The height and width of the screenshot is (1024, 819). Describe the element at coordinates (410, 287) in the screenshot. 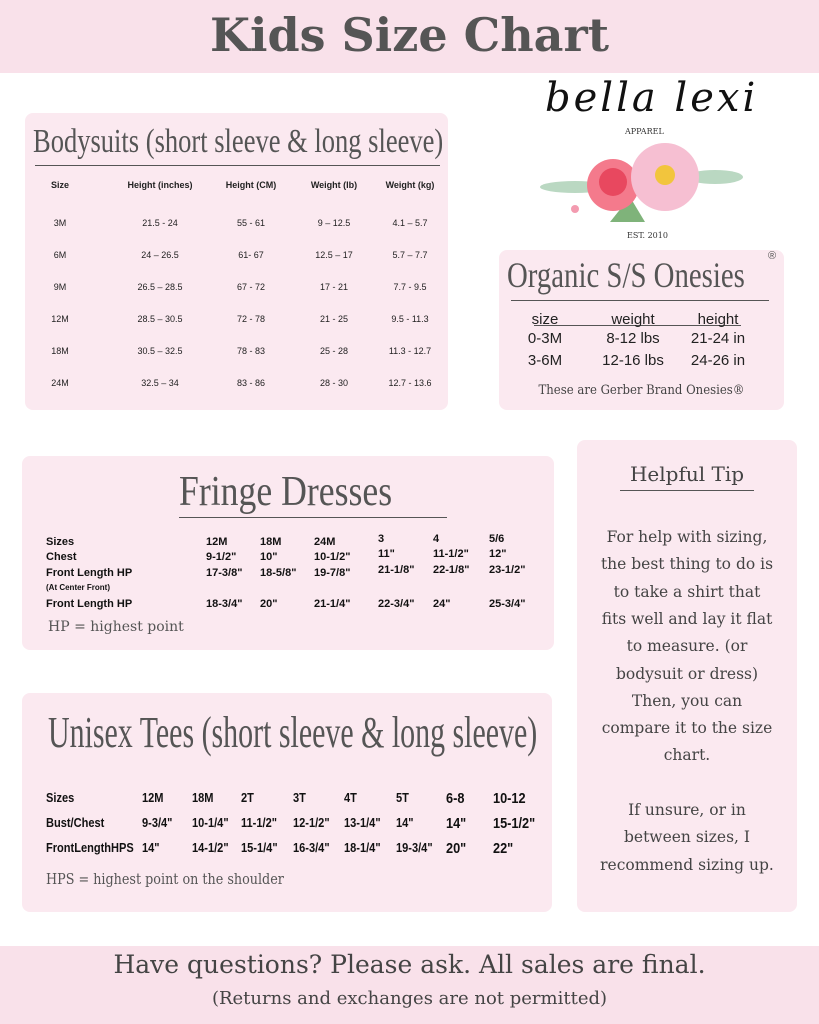

I see `table-cell: 7.7 - 9.5` at that location.